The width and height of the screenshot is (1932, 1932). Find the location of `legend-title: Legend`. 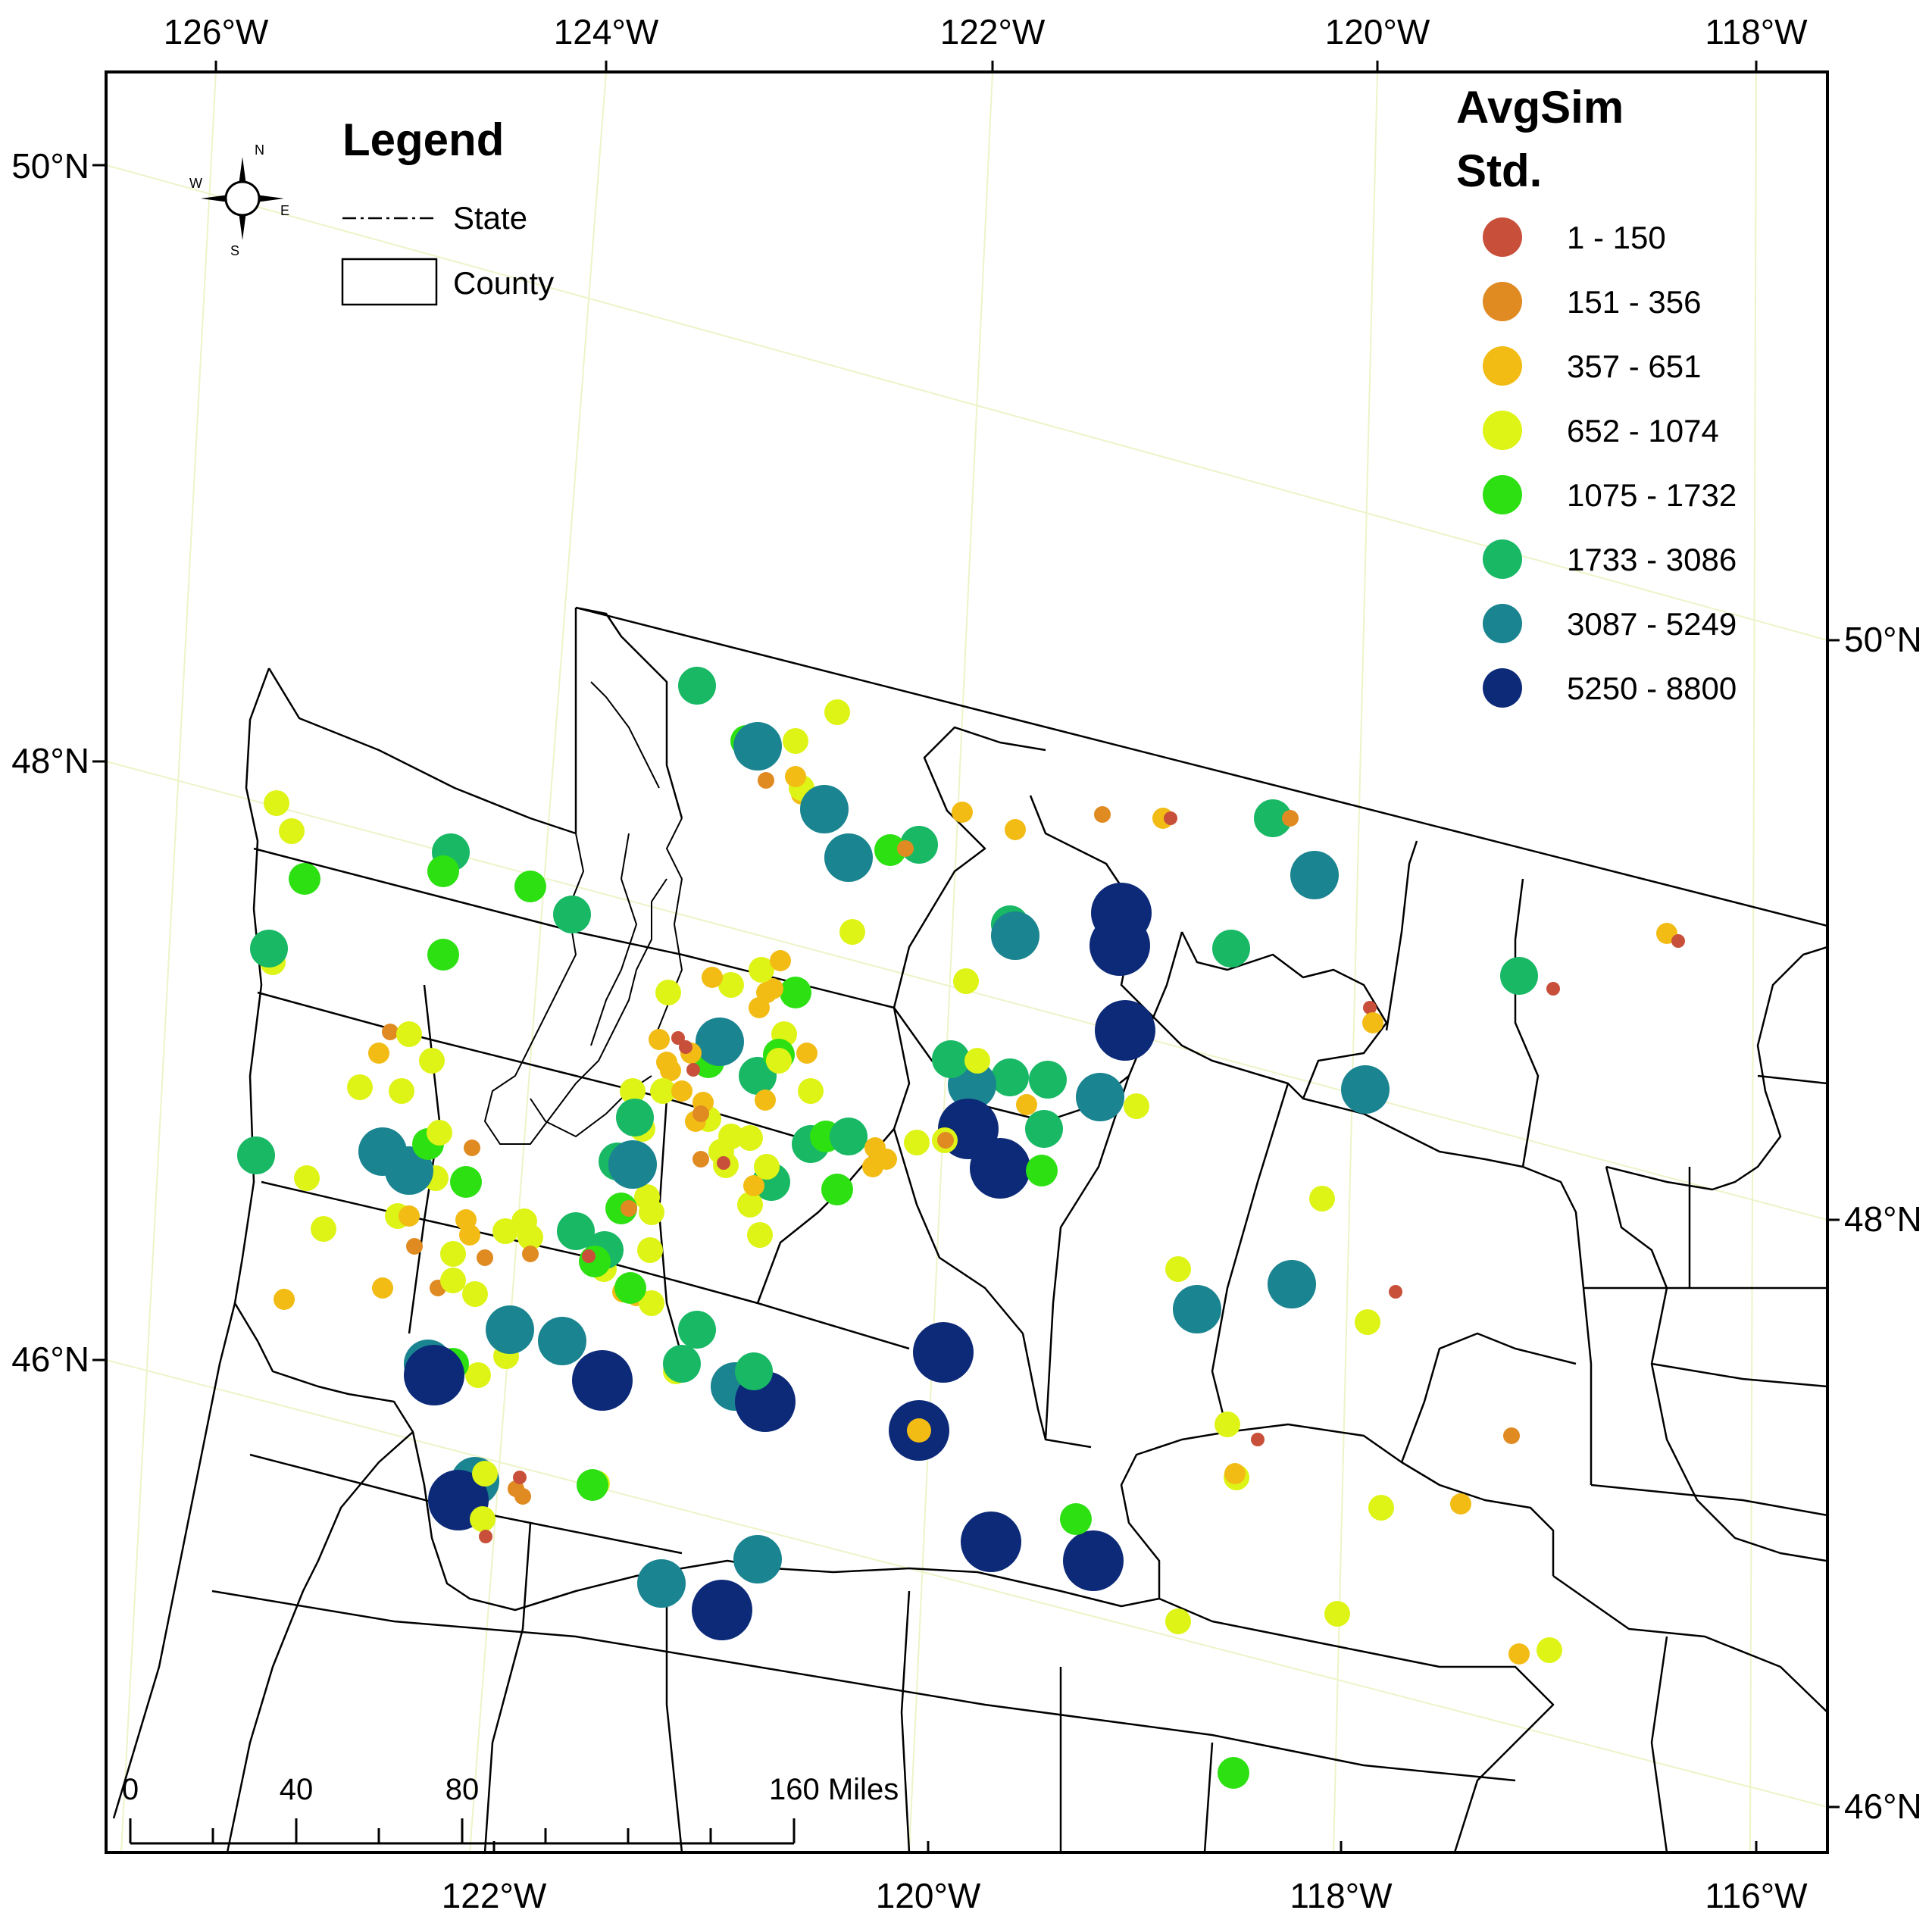

legend-title: Legend is located at coordinates (423, 139).